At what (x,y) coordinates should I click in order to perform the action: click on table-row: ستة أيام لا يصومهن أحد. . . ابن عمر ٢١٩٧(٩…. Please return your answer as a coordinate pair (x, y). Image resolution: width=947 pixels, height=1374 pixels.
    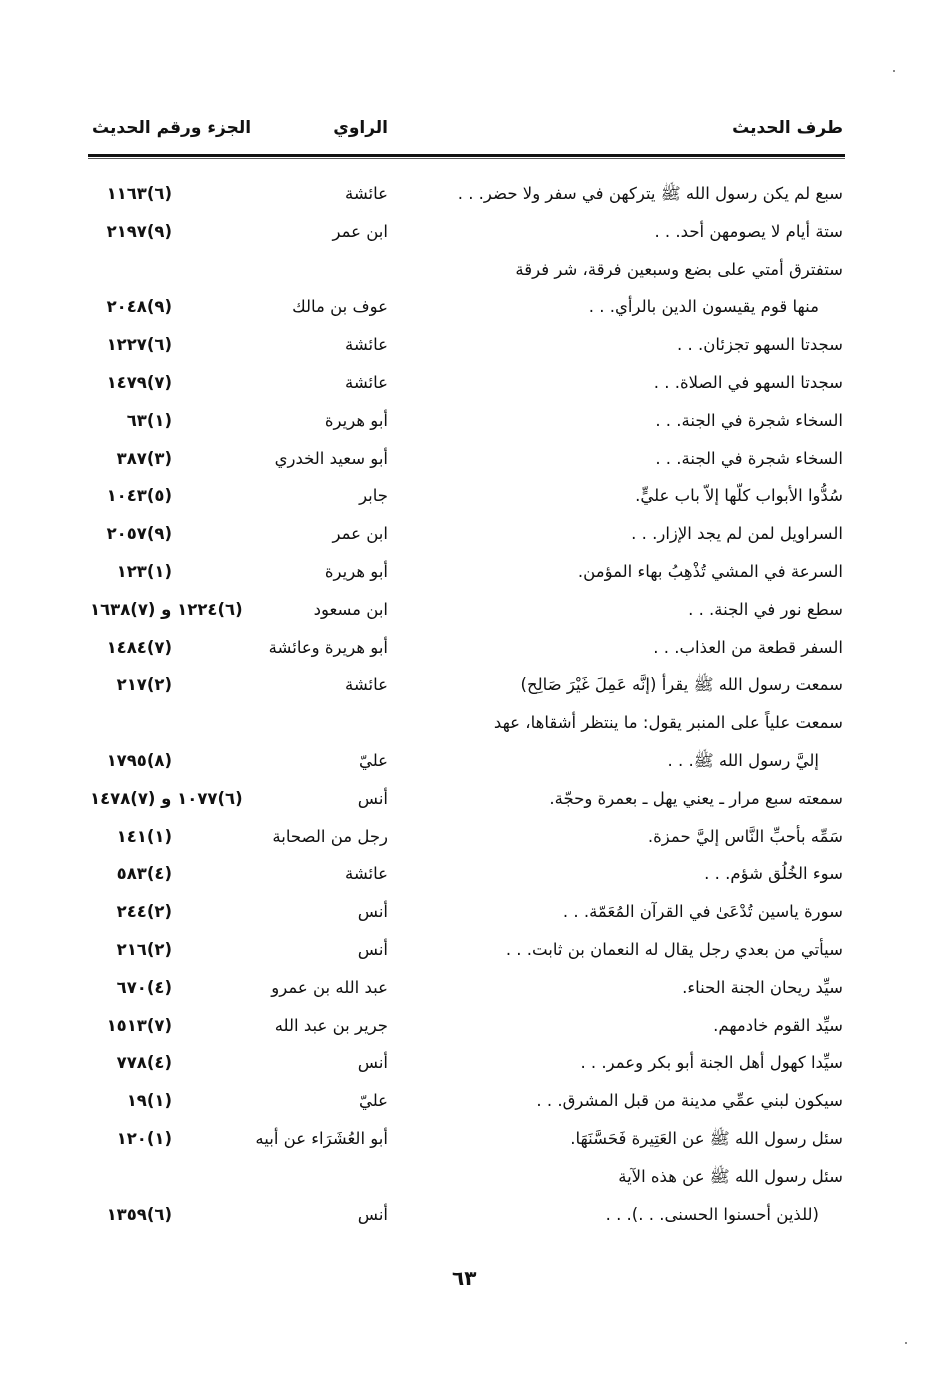
    Looking at the image, I should click on (473, 237).